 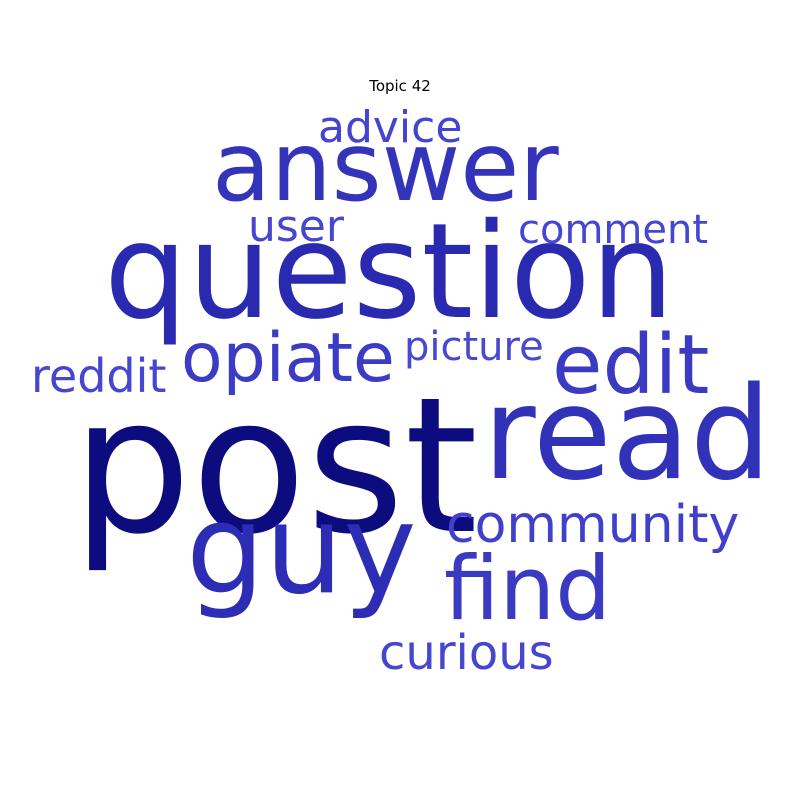 I want to click on word-comment: comment, so click(x=613, y=229).